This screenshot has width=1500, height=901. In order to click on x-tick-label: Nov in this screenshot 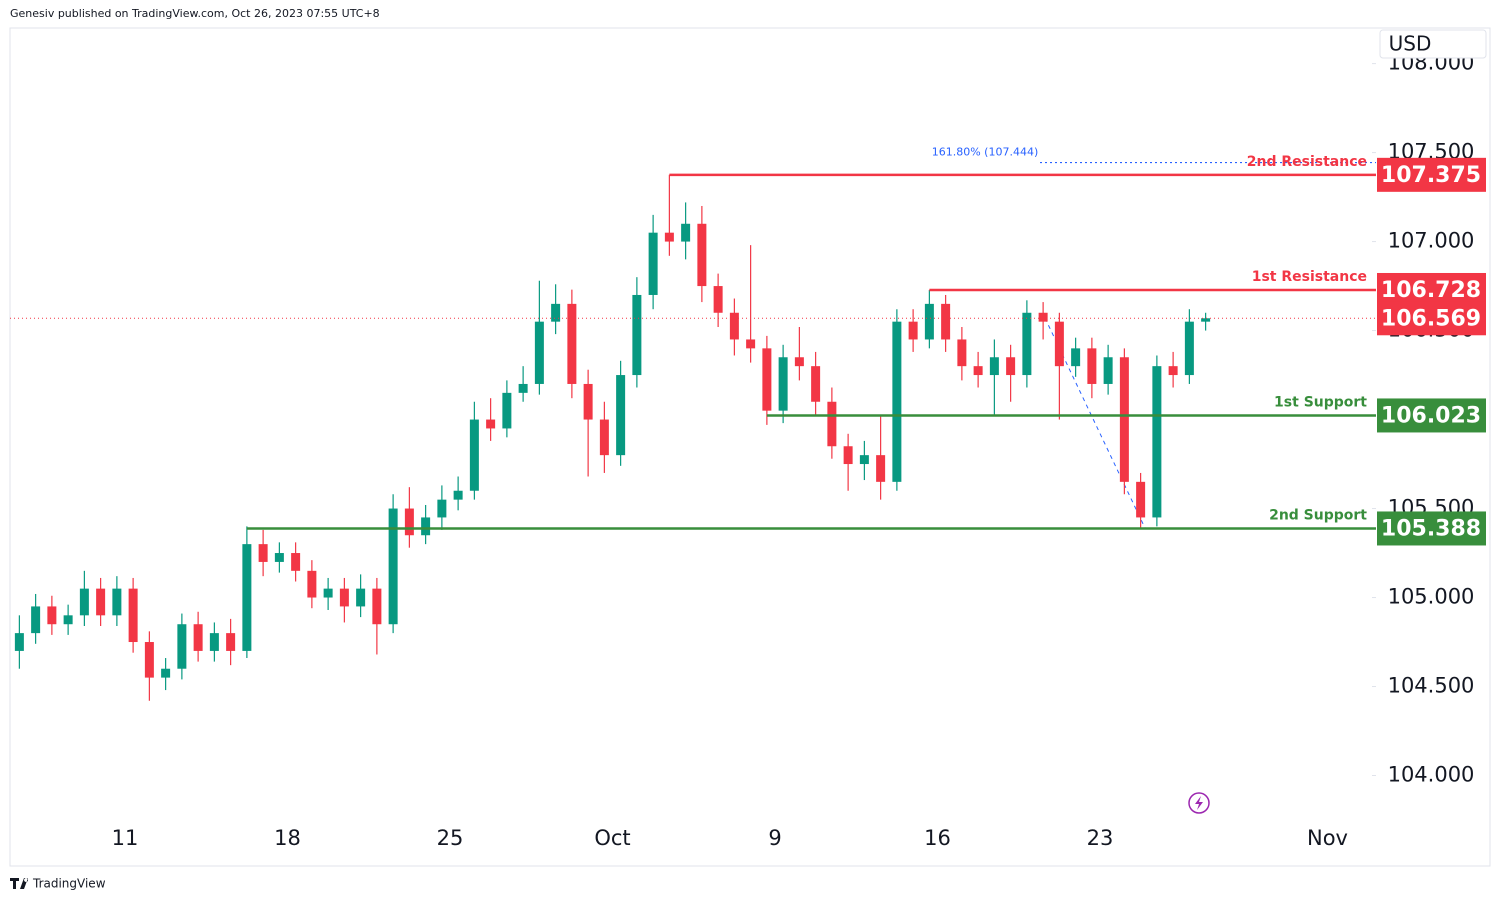, I will do `click(1327, 838)`.